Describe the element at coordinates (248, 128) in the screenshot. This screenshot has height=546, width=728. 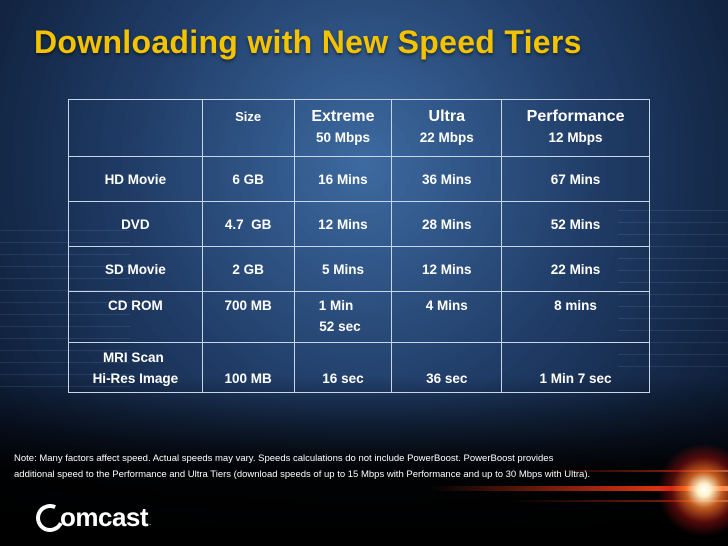
I see `header-size-cell: Size` at that location.